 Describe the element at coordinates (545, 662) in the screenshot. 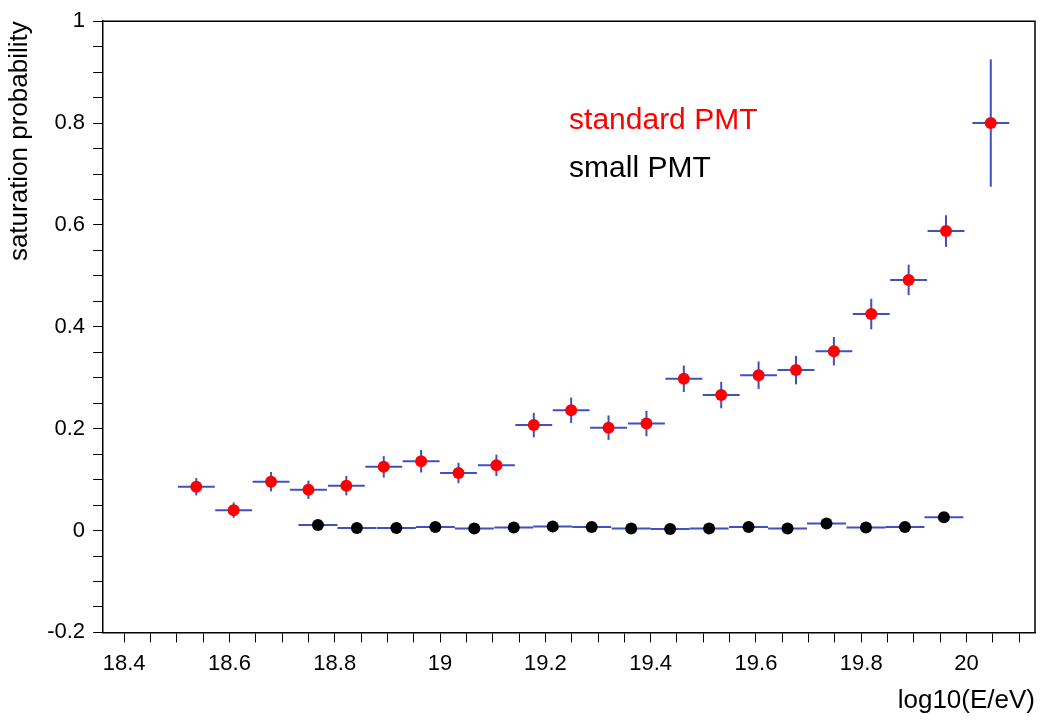

I see `x-tick-label: 19.2` at that location.